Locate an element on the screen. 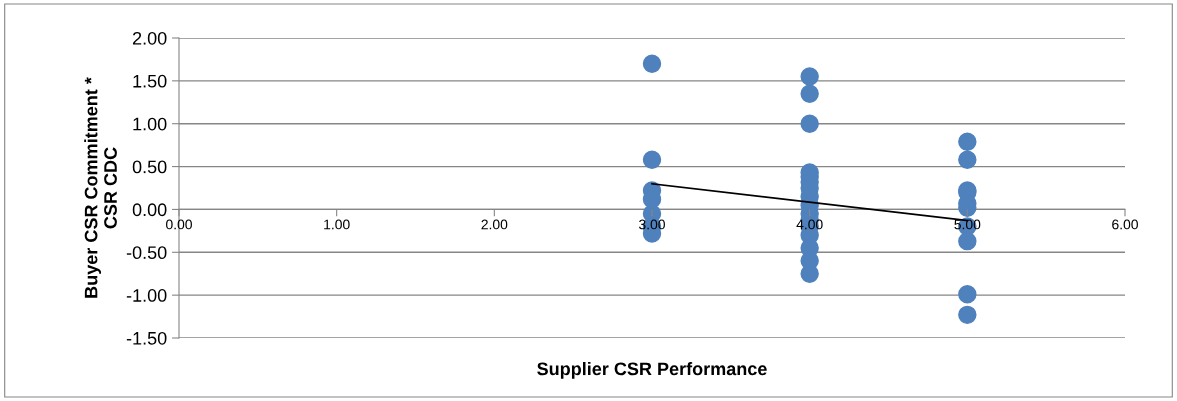  y-tick-label: -1.00 is located at coordinates (146, 295).